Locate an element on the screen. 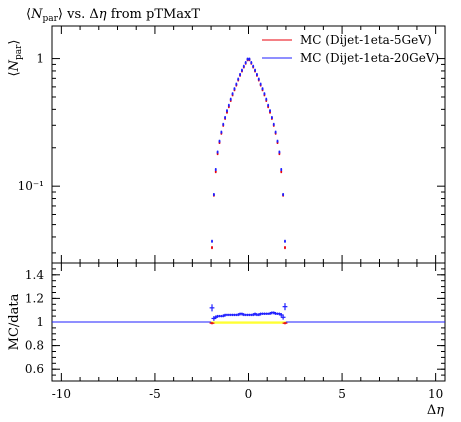  x-tick-label: -10 is located at coordinates (61, 394).